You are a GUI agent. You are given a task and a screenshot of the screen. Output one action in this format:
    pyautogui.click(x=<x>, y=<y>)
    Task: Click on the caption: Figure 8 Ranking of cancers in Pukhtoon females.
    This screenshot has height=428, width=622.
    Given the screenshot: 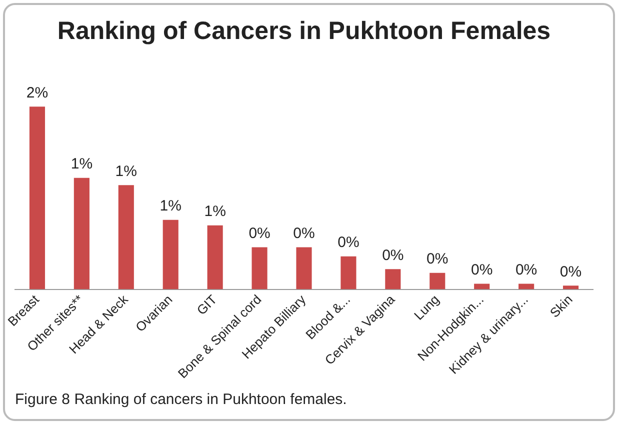 What is the action you would take?
    pyautogui.click(x=181, y=399)
    